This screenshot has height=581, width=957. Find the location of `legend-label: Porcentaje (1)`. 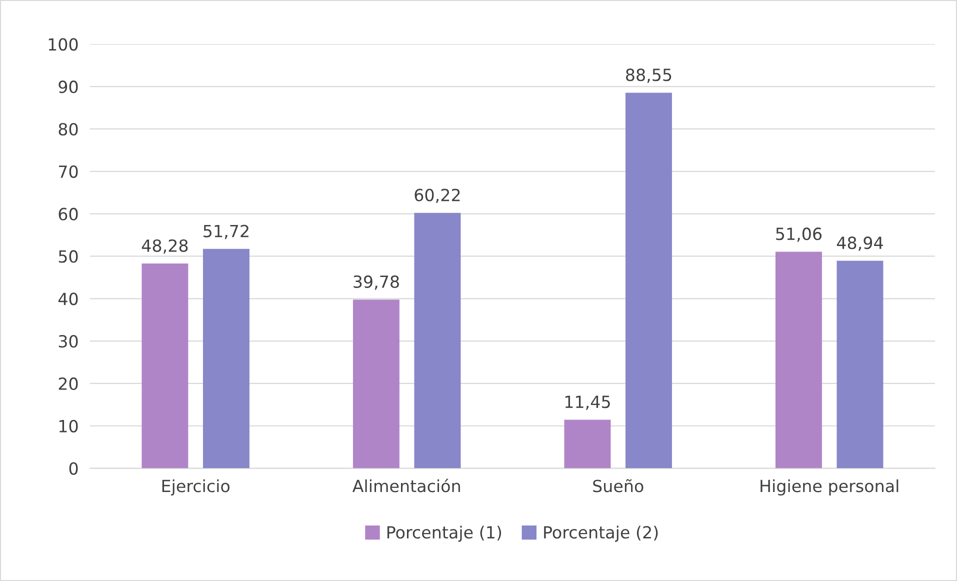

legend-label: Porcentaje (1) is located at coordinates (444, 534).